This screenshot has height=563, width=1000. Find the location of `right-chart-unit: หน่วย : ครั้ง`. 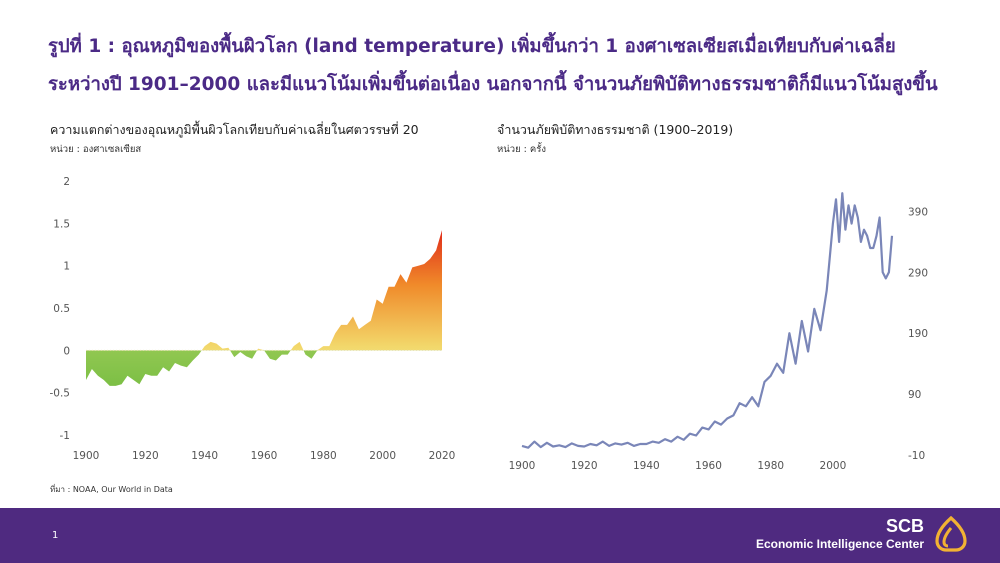

right-chart-unit: หน่วย : ครั้ง is located at coordinates (521, 149).